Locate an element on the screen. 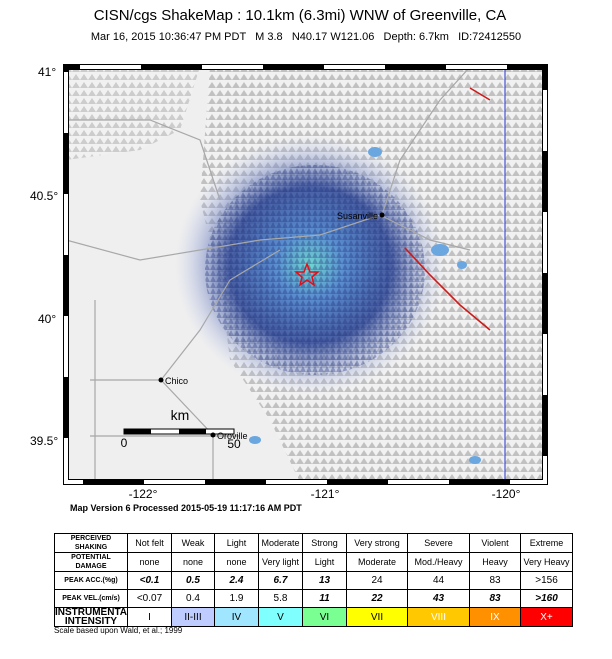 The height and width of the screenshot is (659, 612). legend-cell: 0.5 is located at coordinates (193, 580).